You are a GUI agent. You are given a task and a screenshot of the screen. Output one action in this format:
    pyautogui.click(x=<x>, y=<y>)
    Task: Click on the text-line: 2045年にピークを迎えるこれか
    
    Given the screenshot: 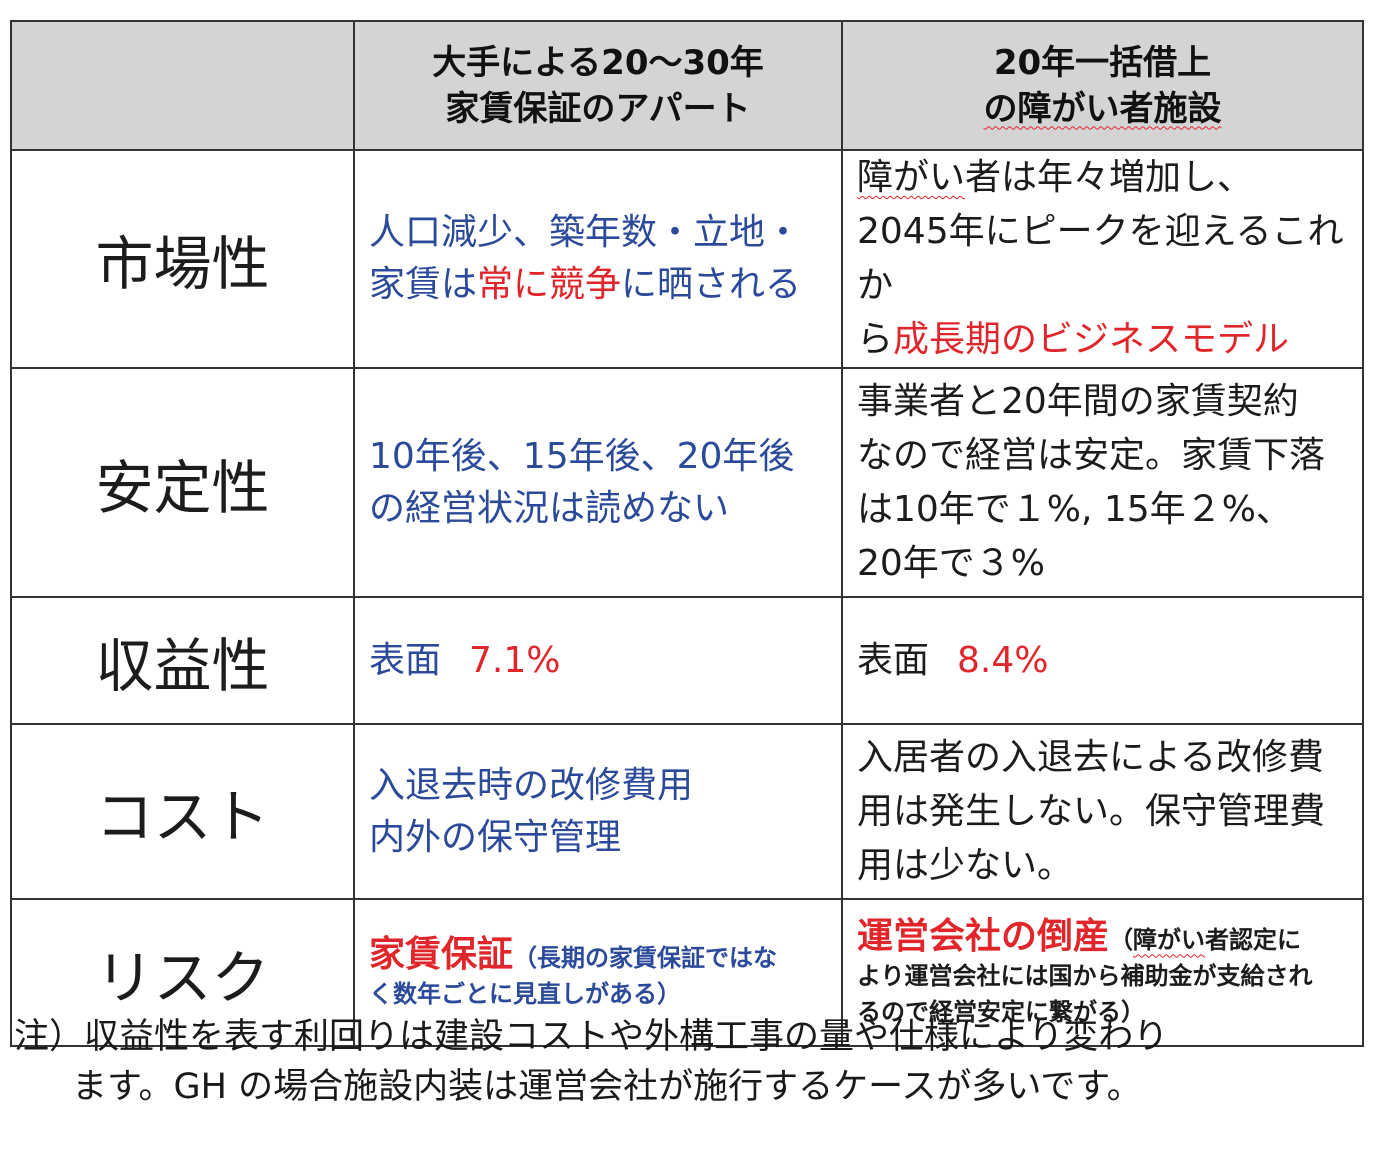 What is the action you would take?
    pyautogui.click(x=1100, y=258)
    